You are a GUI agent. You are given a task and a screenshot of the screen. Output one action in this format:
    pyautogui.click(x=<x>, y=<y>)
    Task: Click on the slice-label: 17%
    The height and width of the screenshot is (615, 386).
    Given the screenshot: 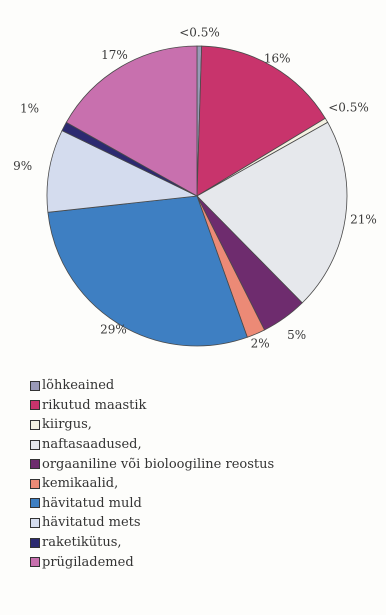 What is the action you would take?
    pyautogui.click(x=114, y=55)
    